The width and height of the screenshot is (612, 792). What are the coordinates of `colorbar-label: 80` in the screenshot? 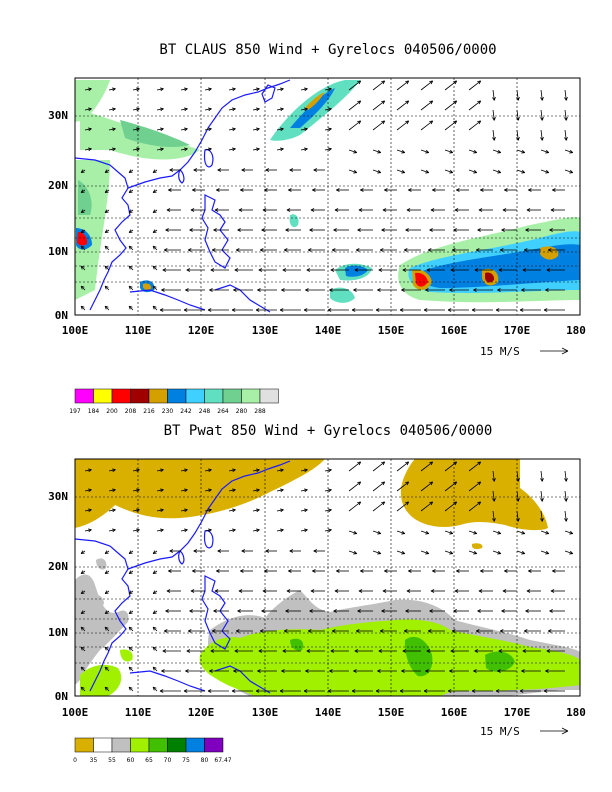 It's located at (205, 760).